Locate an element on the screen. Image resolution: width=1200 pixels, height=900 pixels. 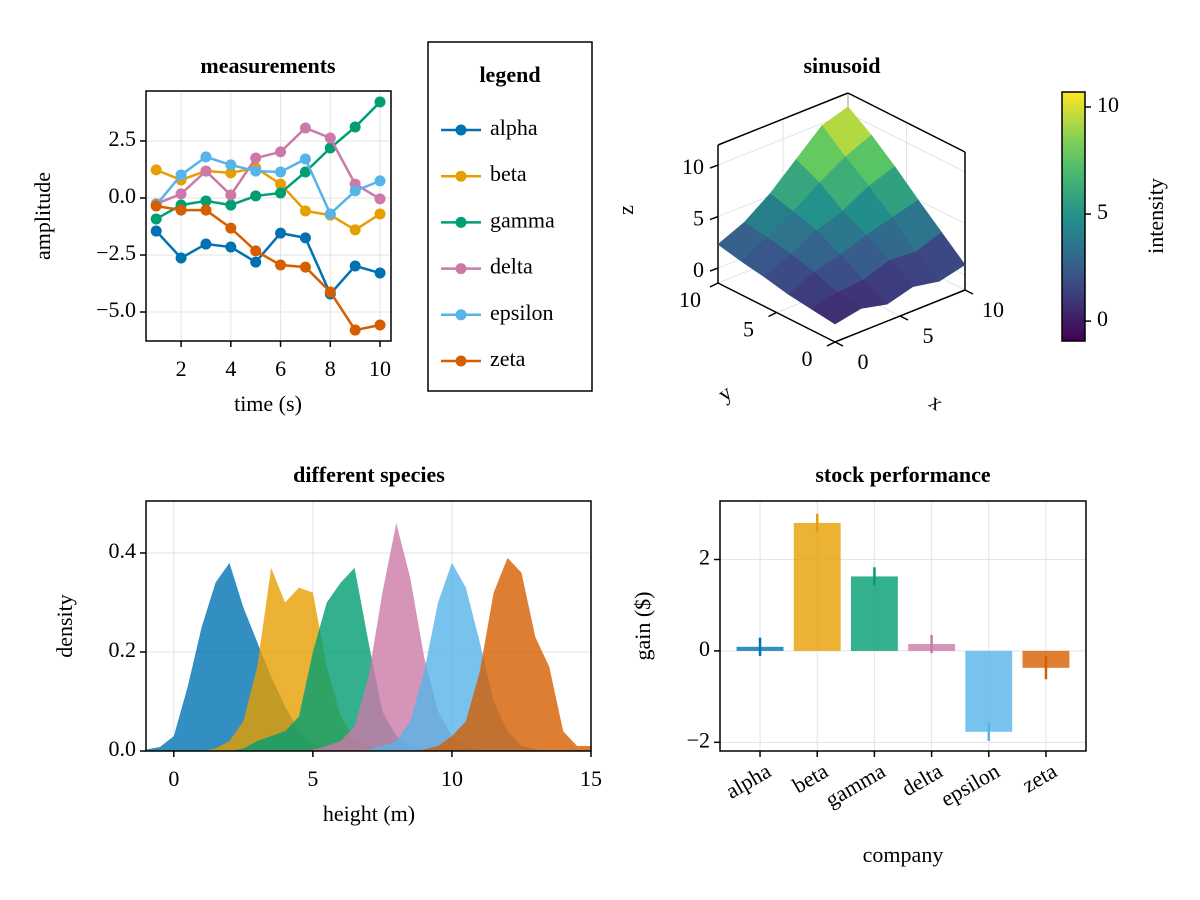
x-tick-label: 15 is located at coordinates (591, 778).